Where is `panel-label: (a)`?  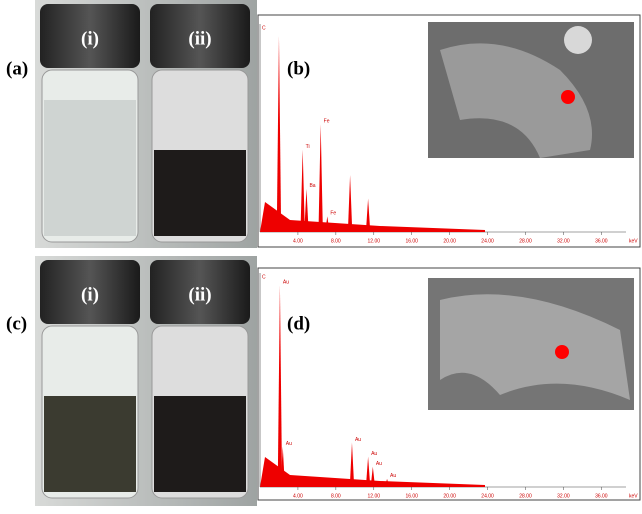
panel-label: (a) is located at coordinates (17, 68).